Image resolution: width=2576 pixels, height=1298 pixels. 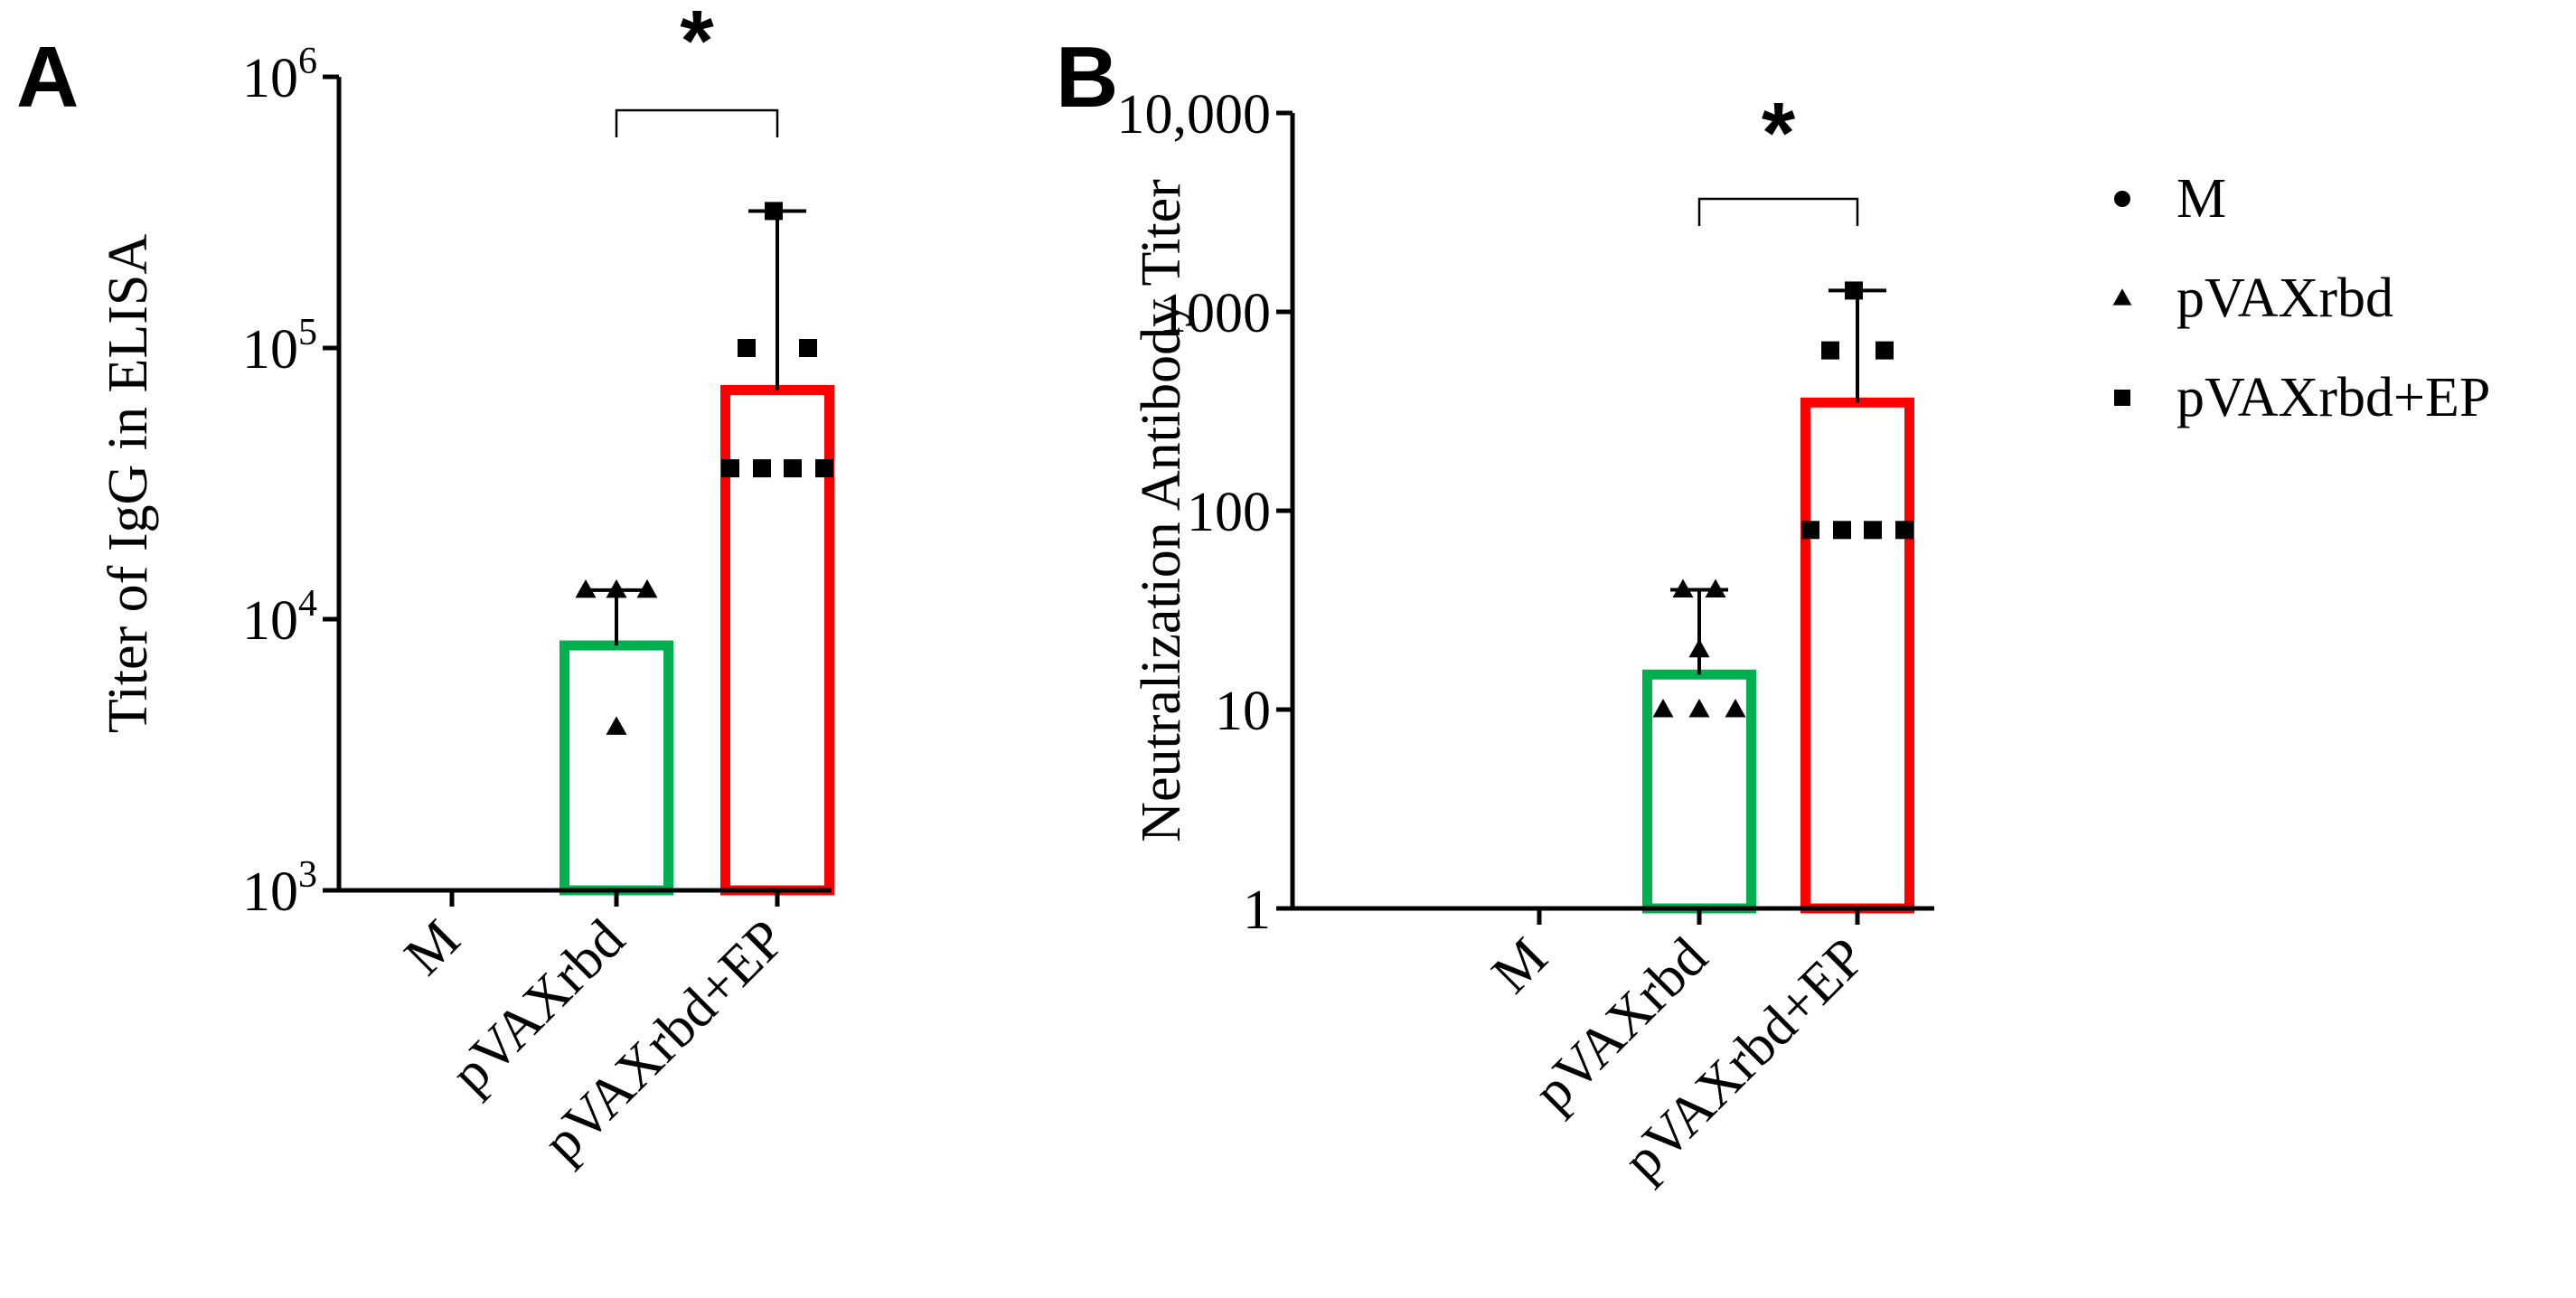 What do you see at coordinates (1229, 512) in the screenshot?
I see `y-tick-label: 100` at bounding box center [1229, 512].